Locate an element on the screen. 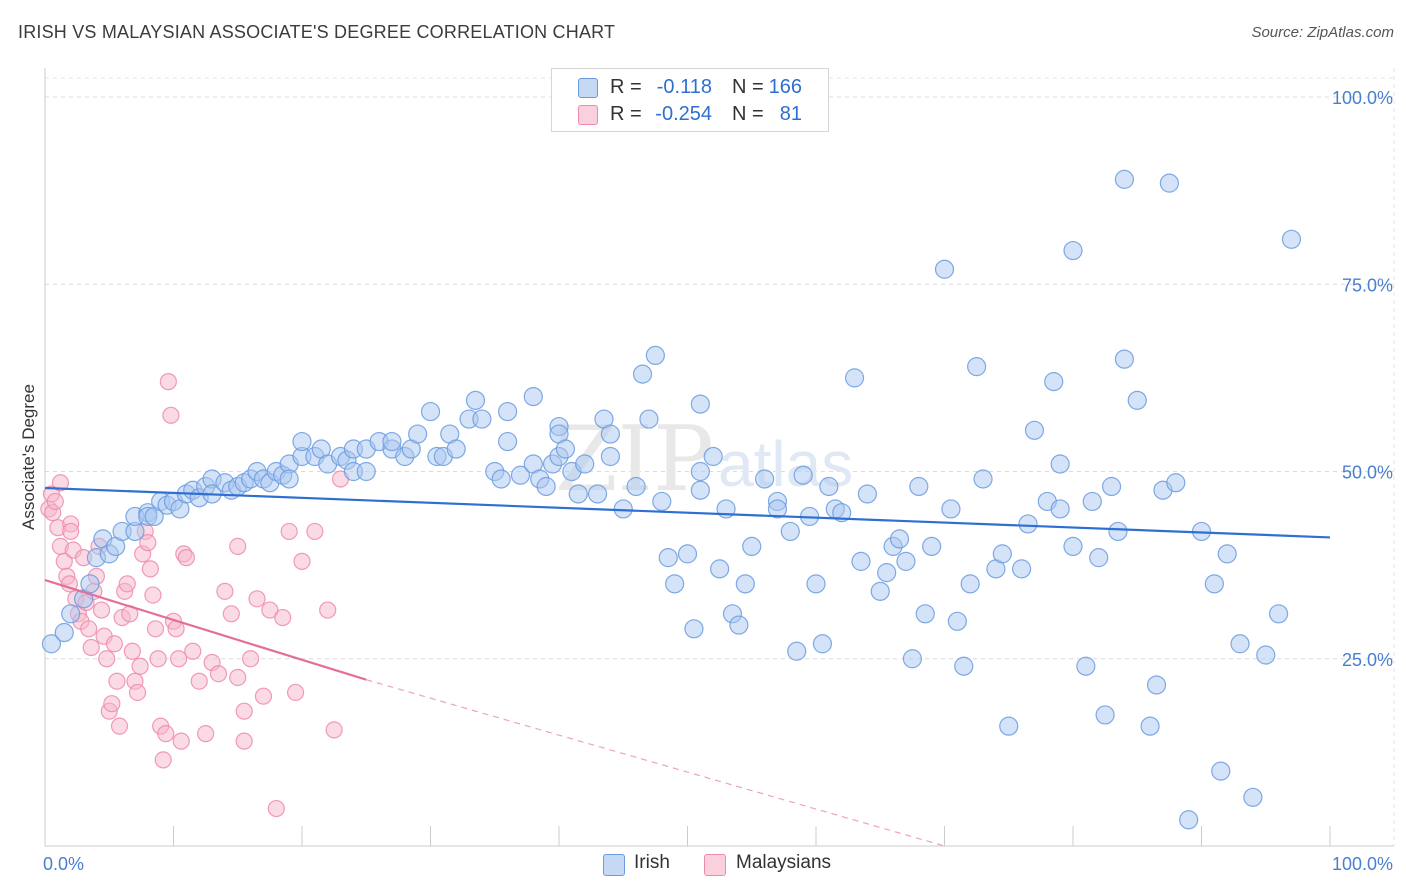  legend-row-irish: R = -0.118 N = 166 is located at coordinates (690, 87).